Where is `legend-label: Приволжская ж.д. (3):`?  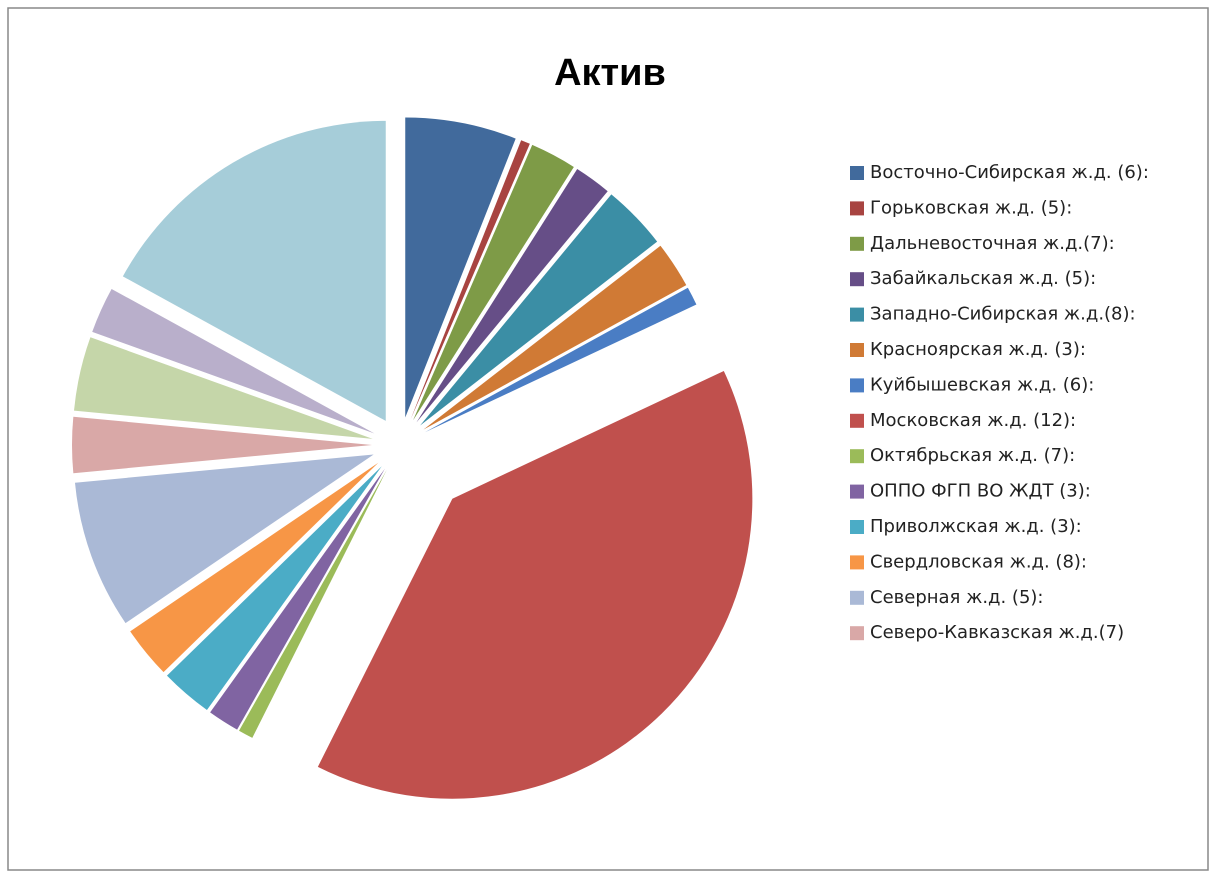
legend-label: Приволжская ж.д. (3): is located at coordinates (976, 526).